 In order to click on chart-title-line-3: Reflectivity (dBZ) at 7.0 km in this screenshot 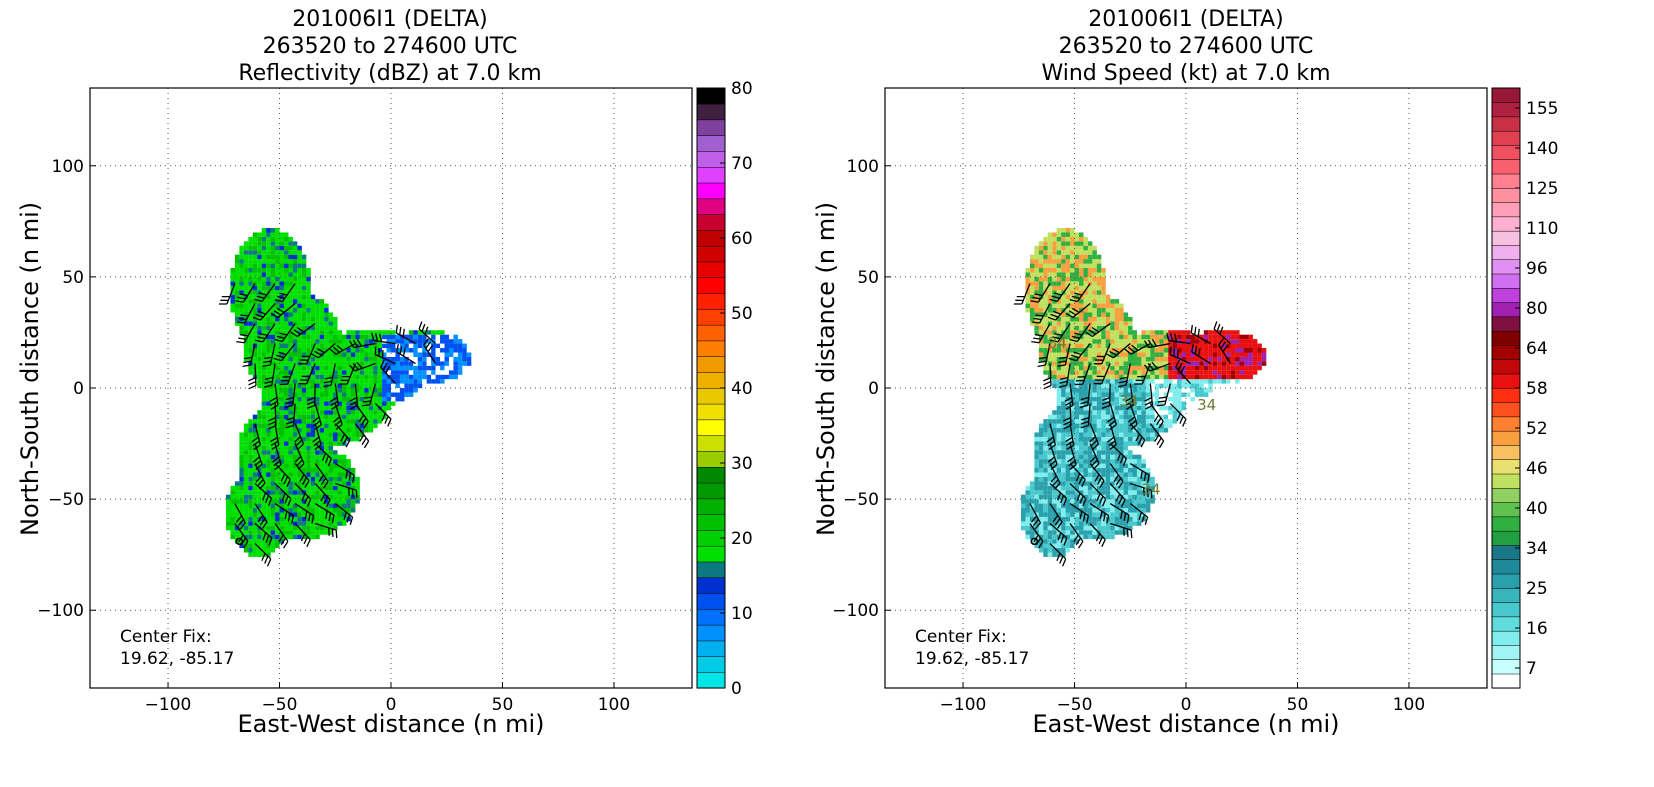, I will do `click(390, 73)`.